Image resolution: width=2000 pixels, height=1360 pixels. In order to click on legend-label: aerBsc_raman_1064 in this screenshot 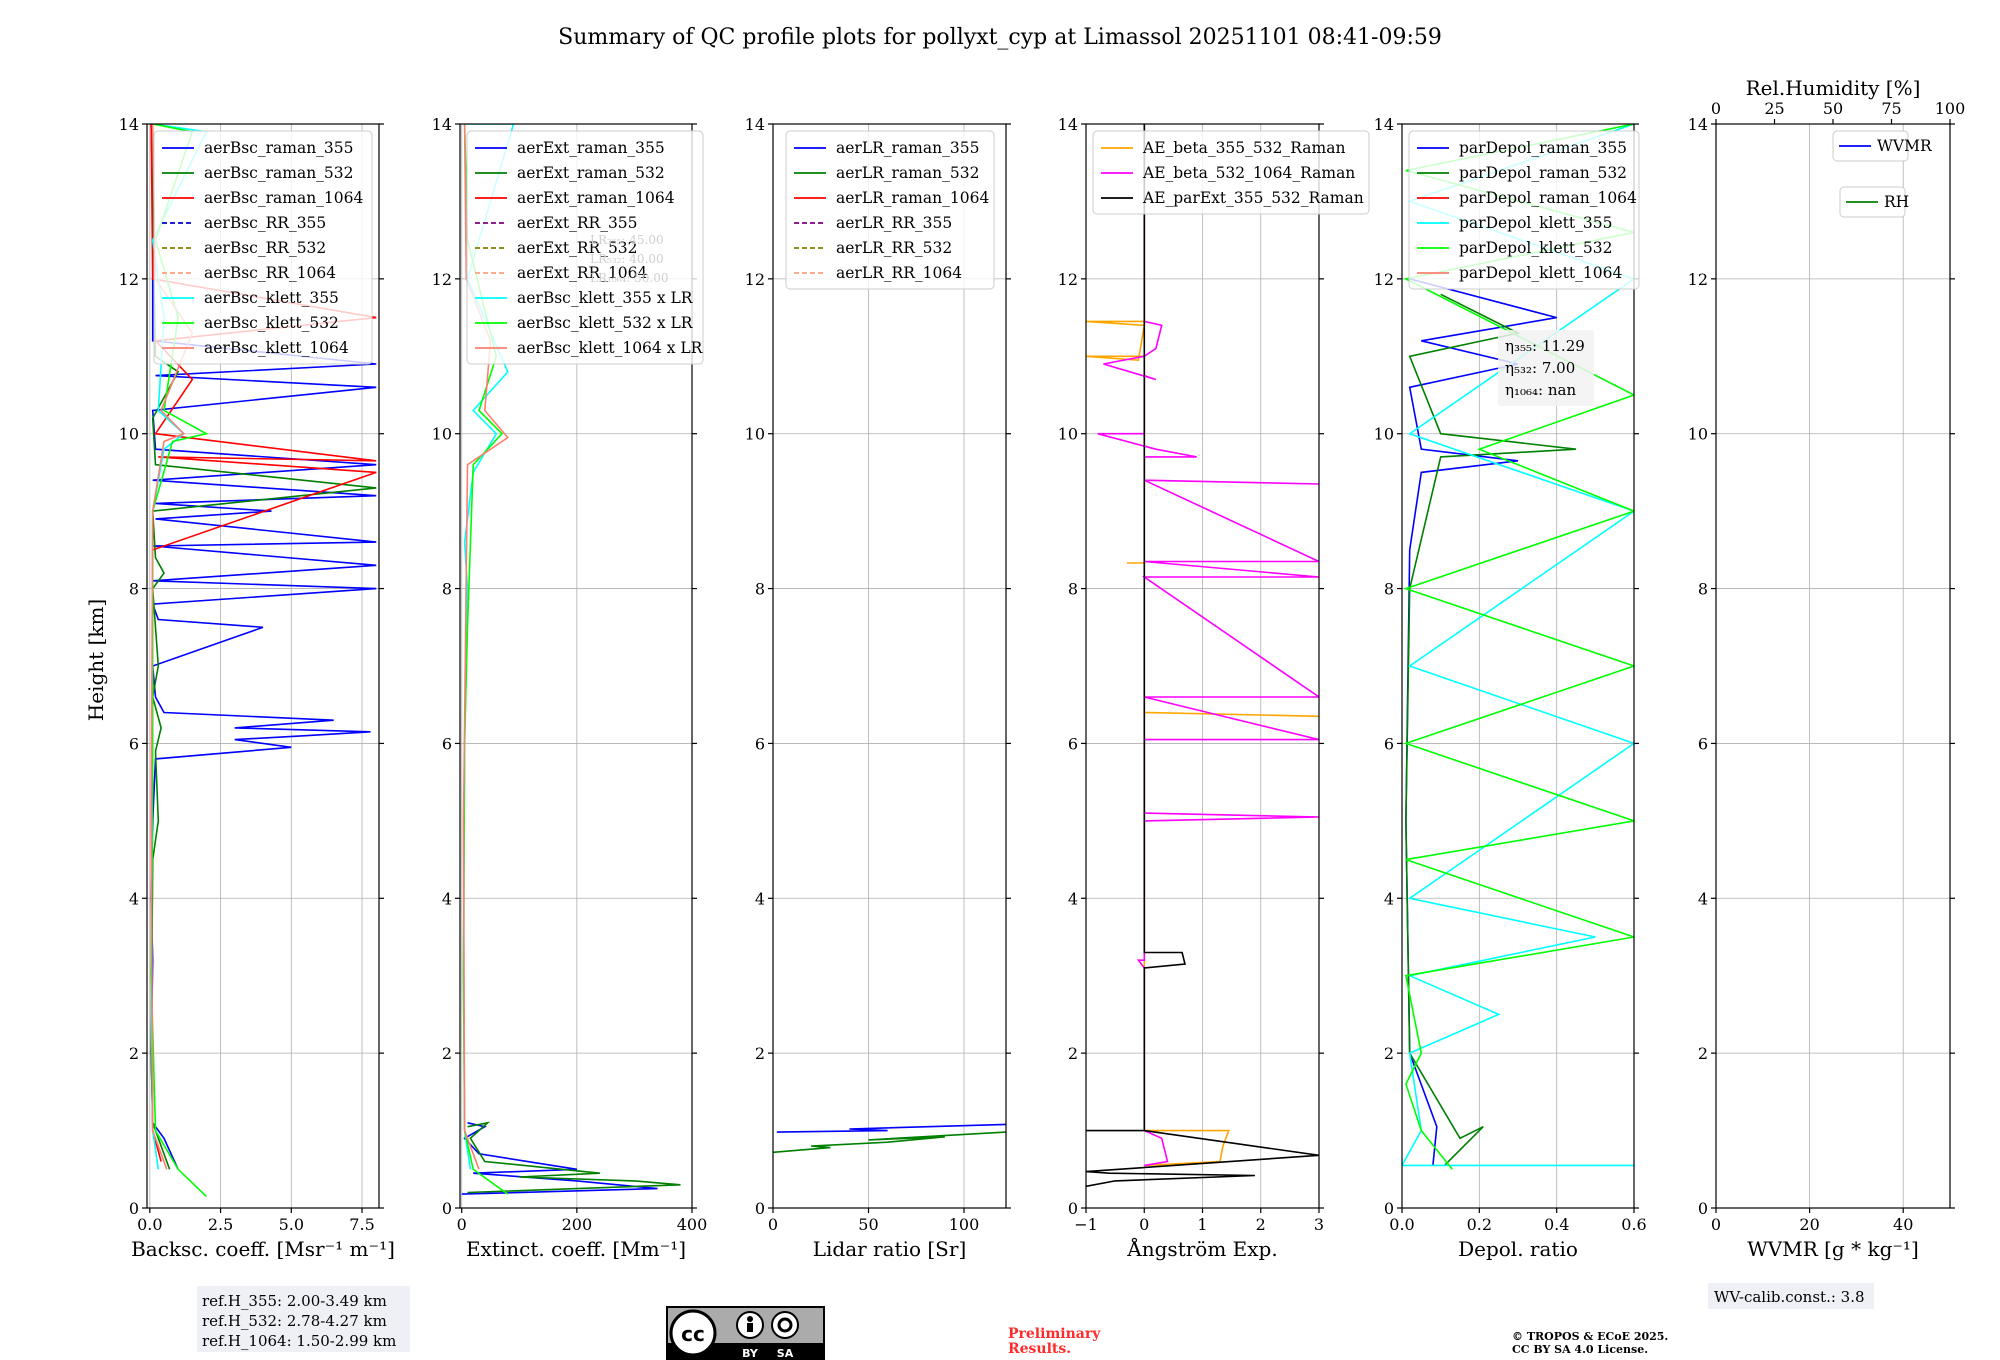, I will do `click(284, 198)`.